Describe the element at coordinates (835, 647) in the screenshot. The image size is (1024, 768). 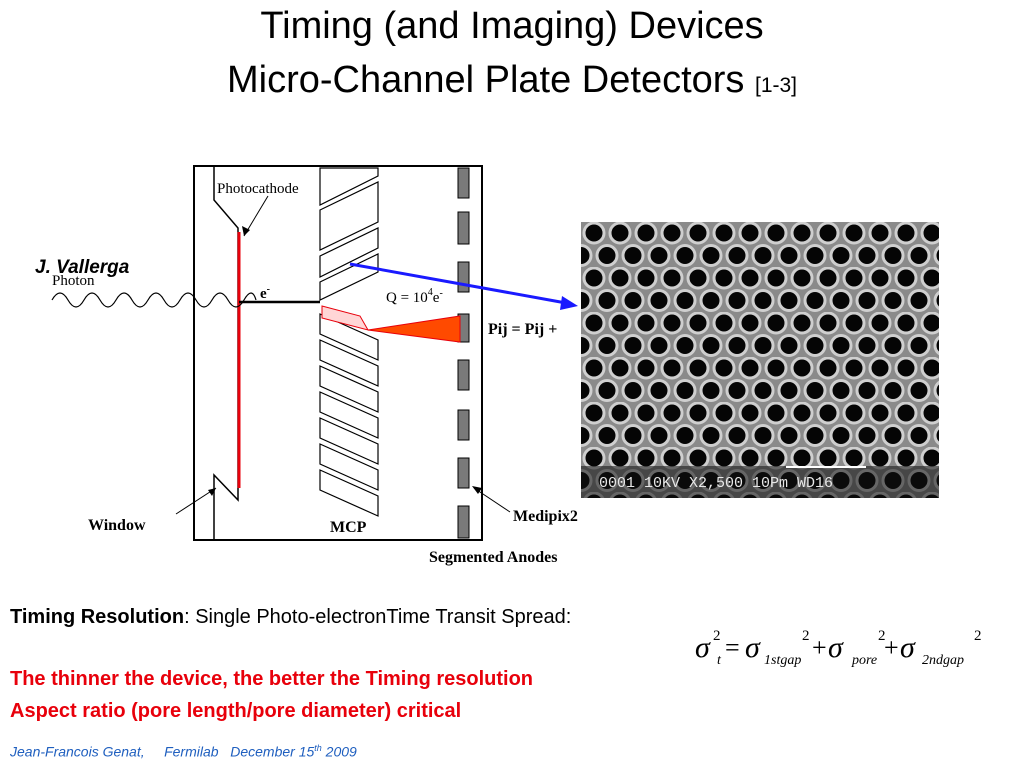
I see `formula-sigma-pore: σ` at that location.